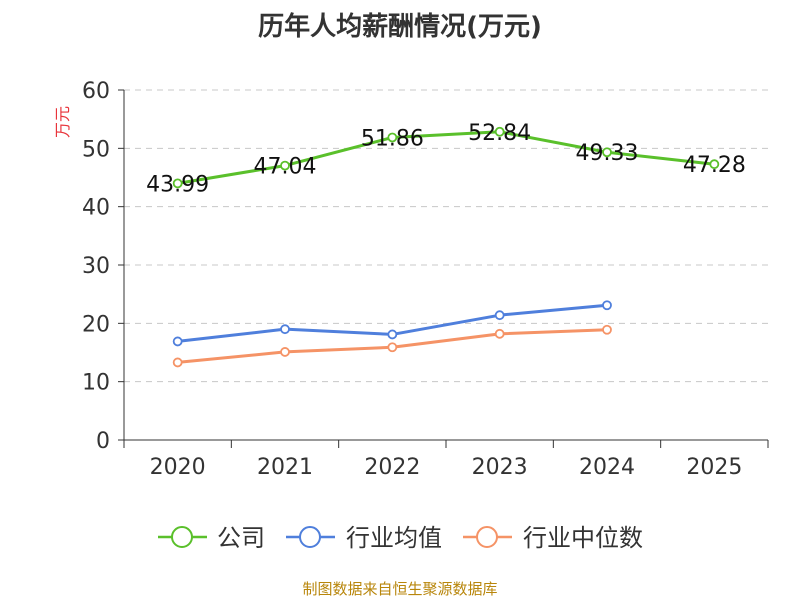 Image resolution: width=800 pixels, height=600 pixels. Describe the element at coordinates (400, 589) in the screenshot. I see `source-note: 制图数据来自恒生聚源数据库` at that location.